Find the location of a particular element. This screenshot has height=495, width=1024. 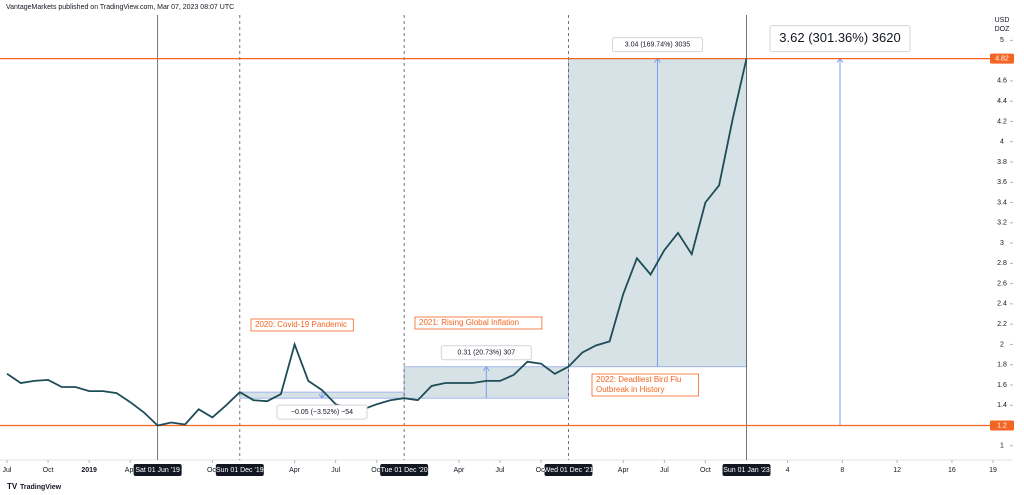

price-label: 1.2 is located at coordinates (1002, 425).